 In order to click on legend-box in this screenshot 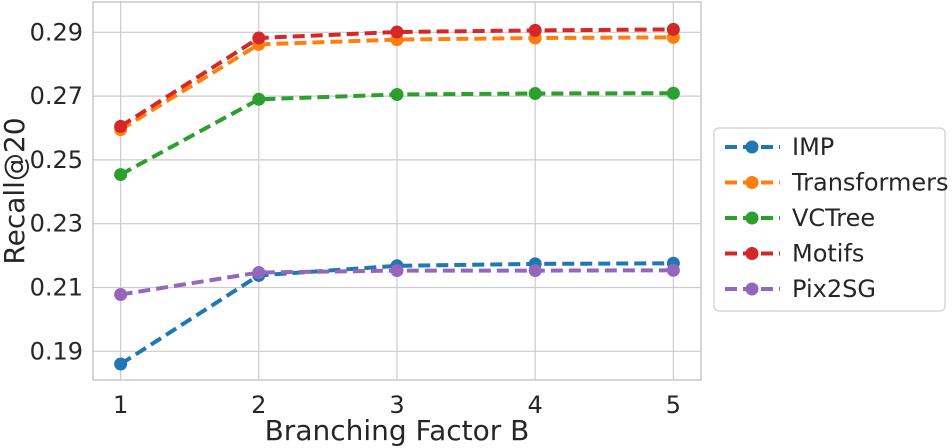, I will do `click(829, 219)`.